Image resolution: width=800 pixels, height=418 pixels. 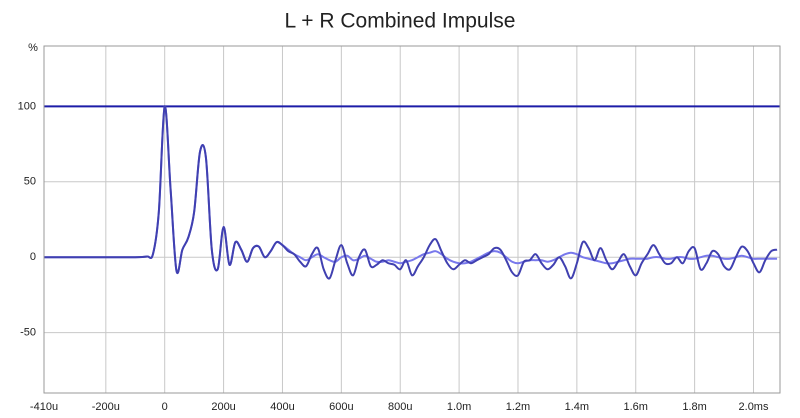 I want to click on x-tick-label: 600u, so click(x=341, y=407).